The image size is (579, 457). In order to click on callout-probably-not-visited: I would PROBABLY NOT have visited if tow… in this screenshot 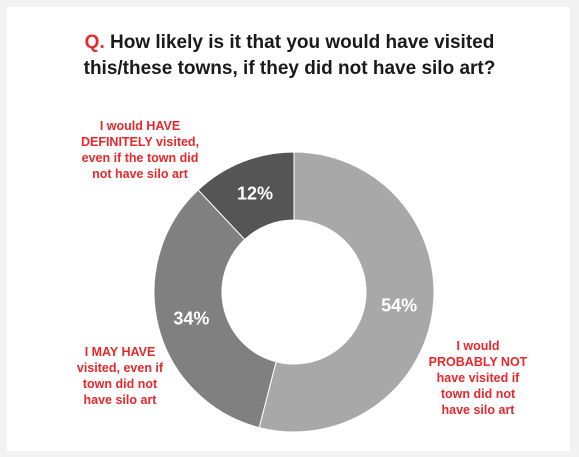, I will do `click(478, 378)`.